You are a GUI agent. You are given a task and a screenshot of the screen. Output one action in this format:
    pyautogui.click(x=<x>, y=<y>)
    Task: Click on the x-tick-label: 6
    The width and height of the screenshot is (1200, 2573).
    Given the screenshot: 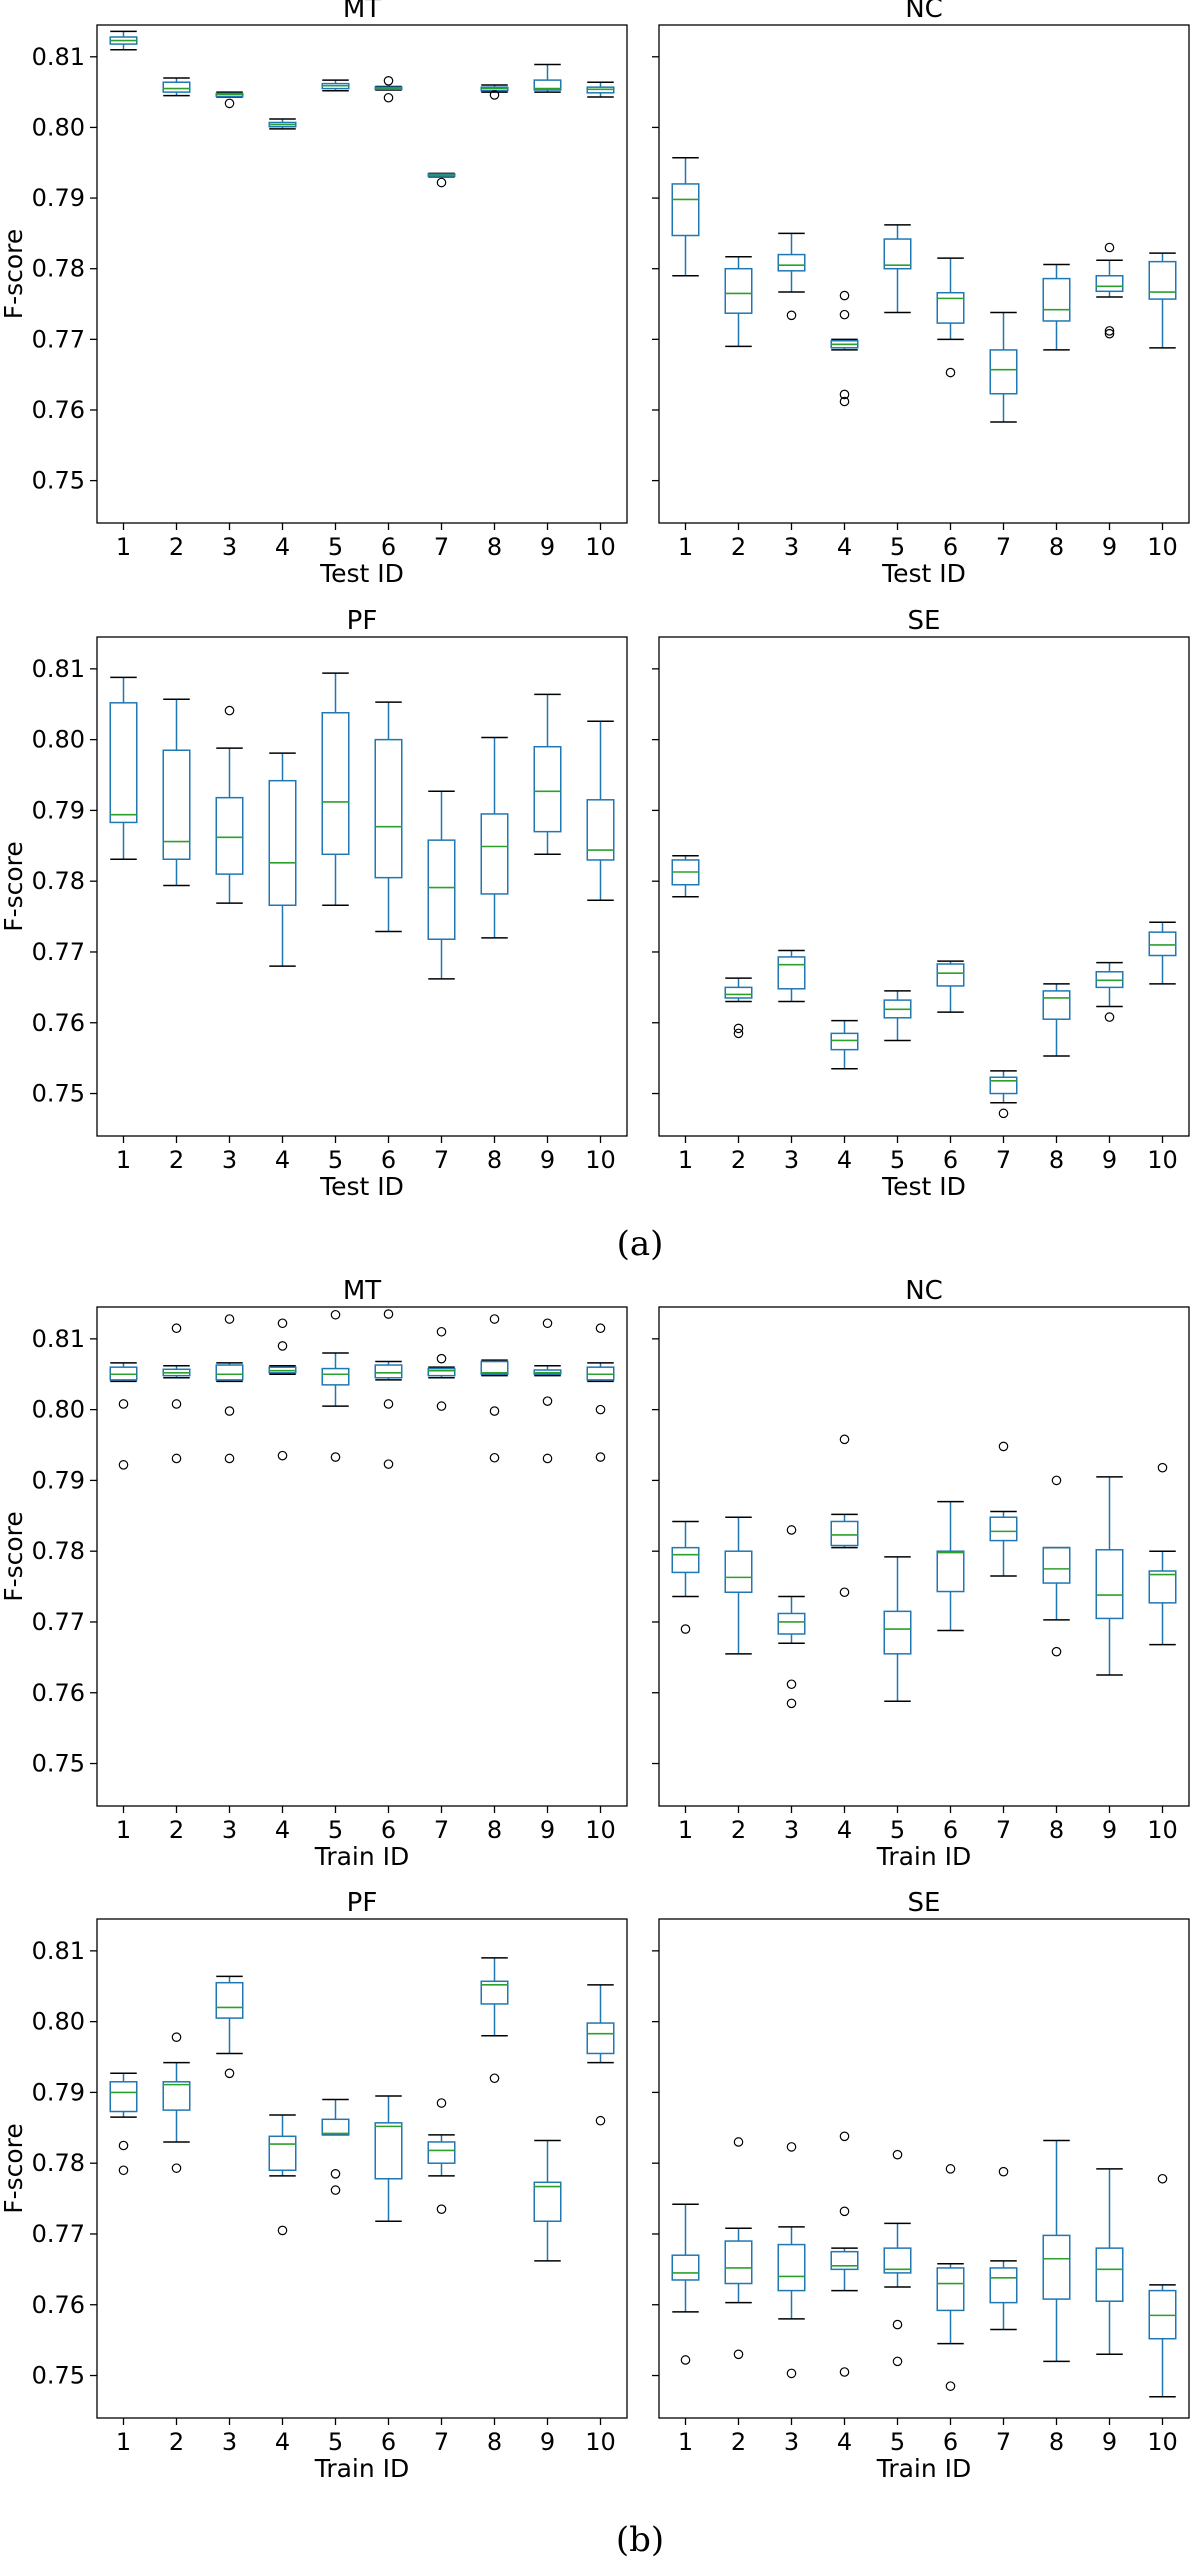 What is the action you would take?
    pyautogui.click(x=388, y=2442)
    